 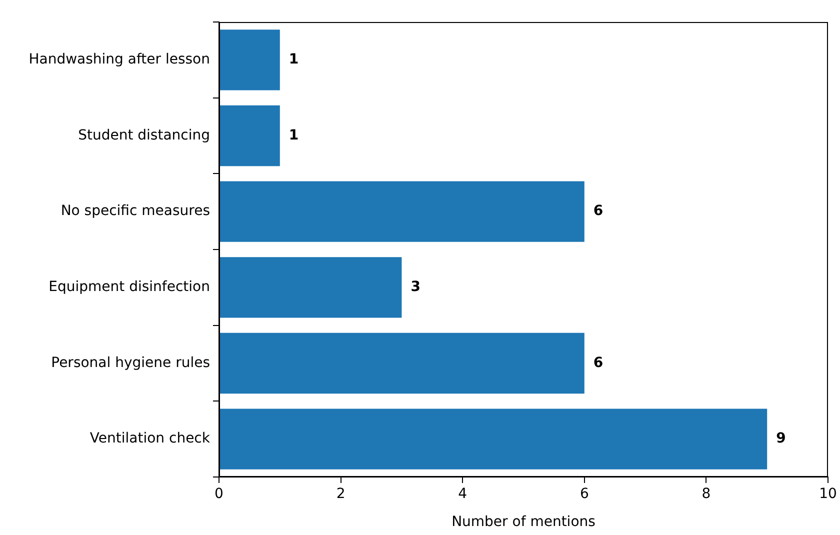 What do you see at coordinates (828, 494) in the screenshot?
I see `x-tick-label: 10` at bounding box center [828, 494].